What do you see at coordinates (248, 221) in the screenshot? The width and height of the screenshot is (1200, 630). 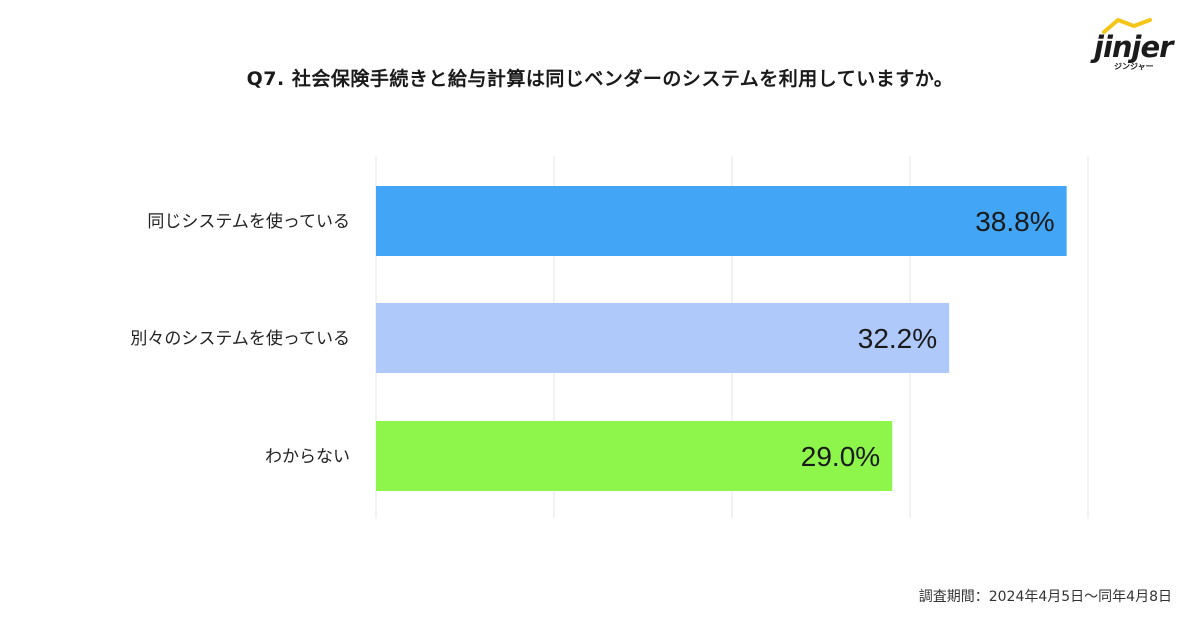 I see `category-label: 同じシステムを使っている` at bounding box center [248, 221].